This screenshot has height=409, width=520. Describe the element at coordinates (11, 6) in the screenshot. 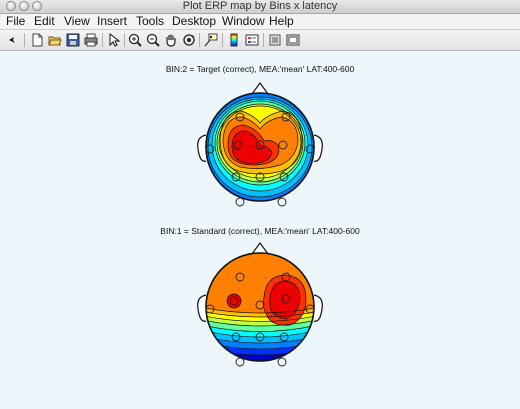

I see `close-window-button` at that location.